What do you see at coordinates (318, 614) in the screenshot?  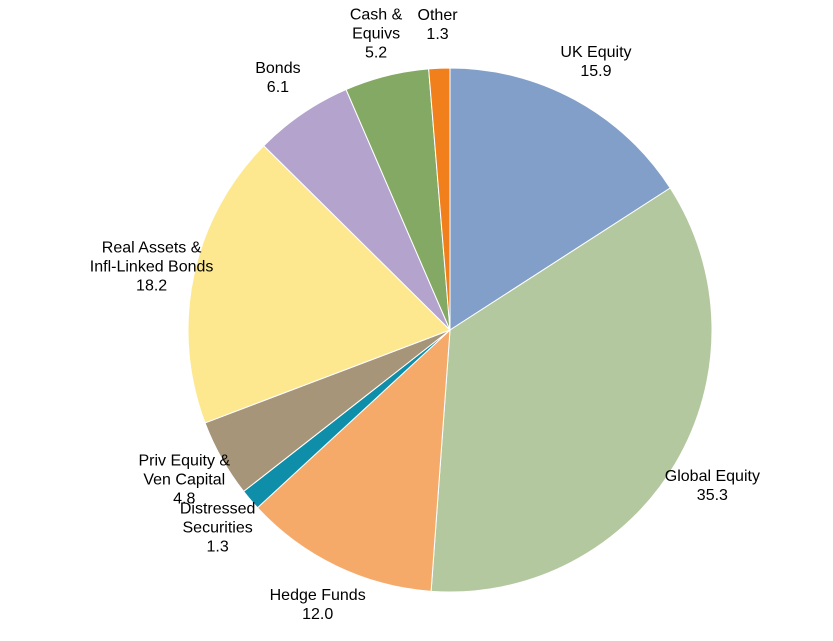 I see `value-label: 12.0` at bounding box center [318, 614].